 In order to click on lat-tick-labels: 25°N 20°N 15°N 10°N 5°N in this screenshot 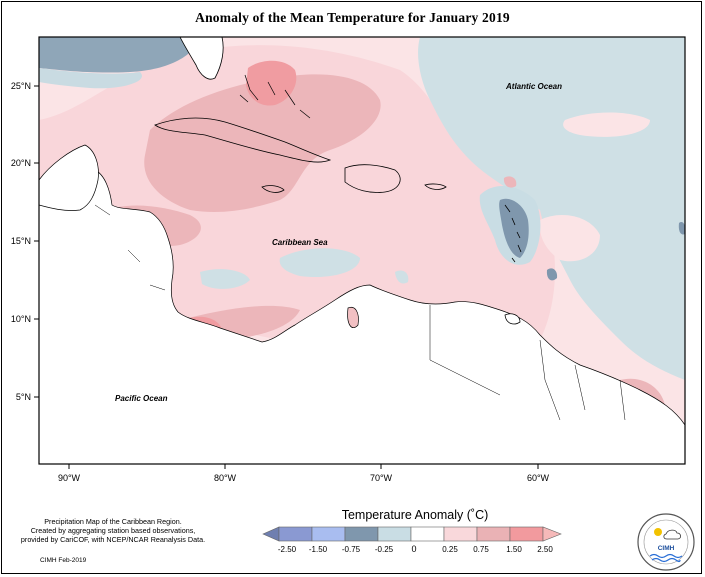, I will do `click(21, 241)`.